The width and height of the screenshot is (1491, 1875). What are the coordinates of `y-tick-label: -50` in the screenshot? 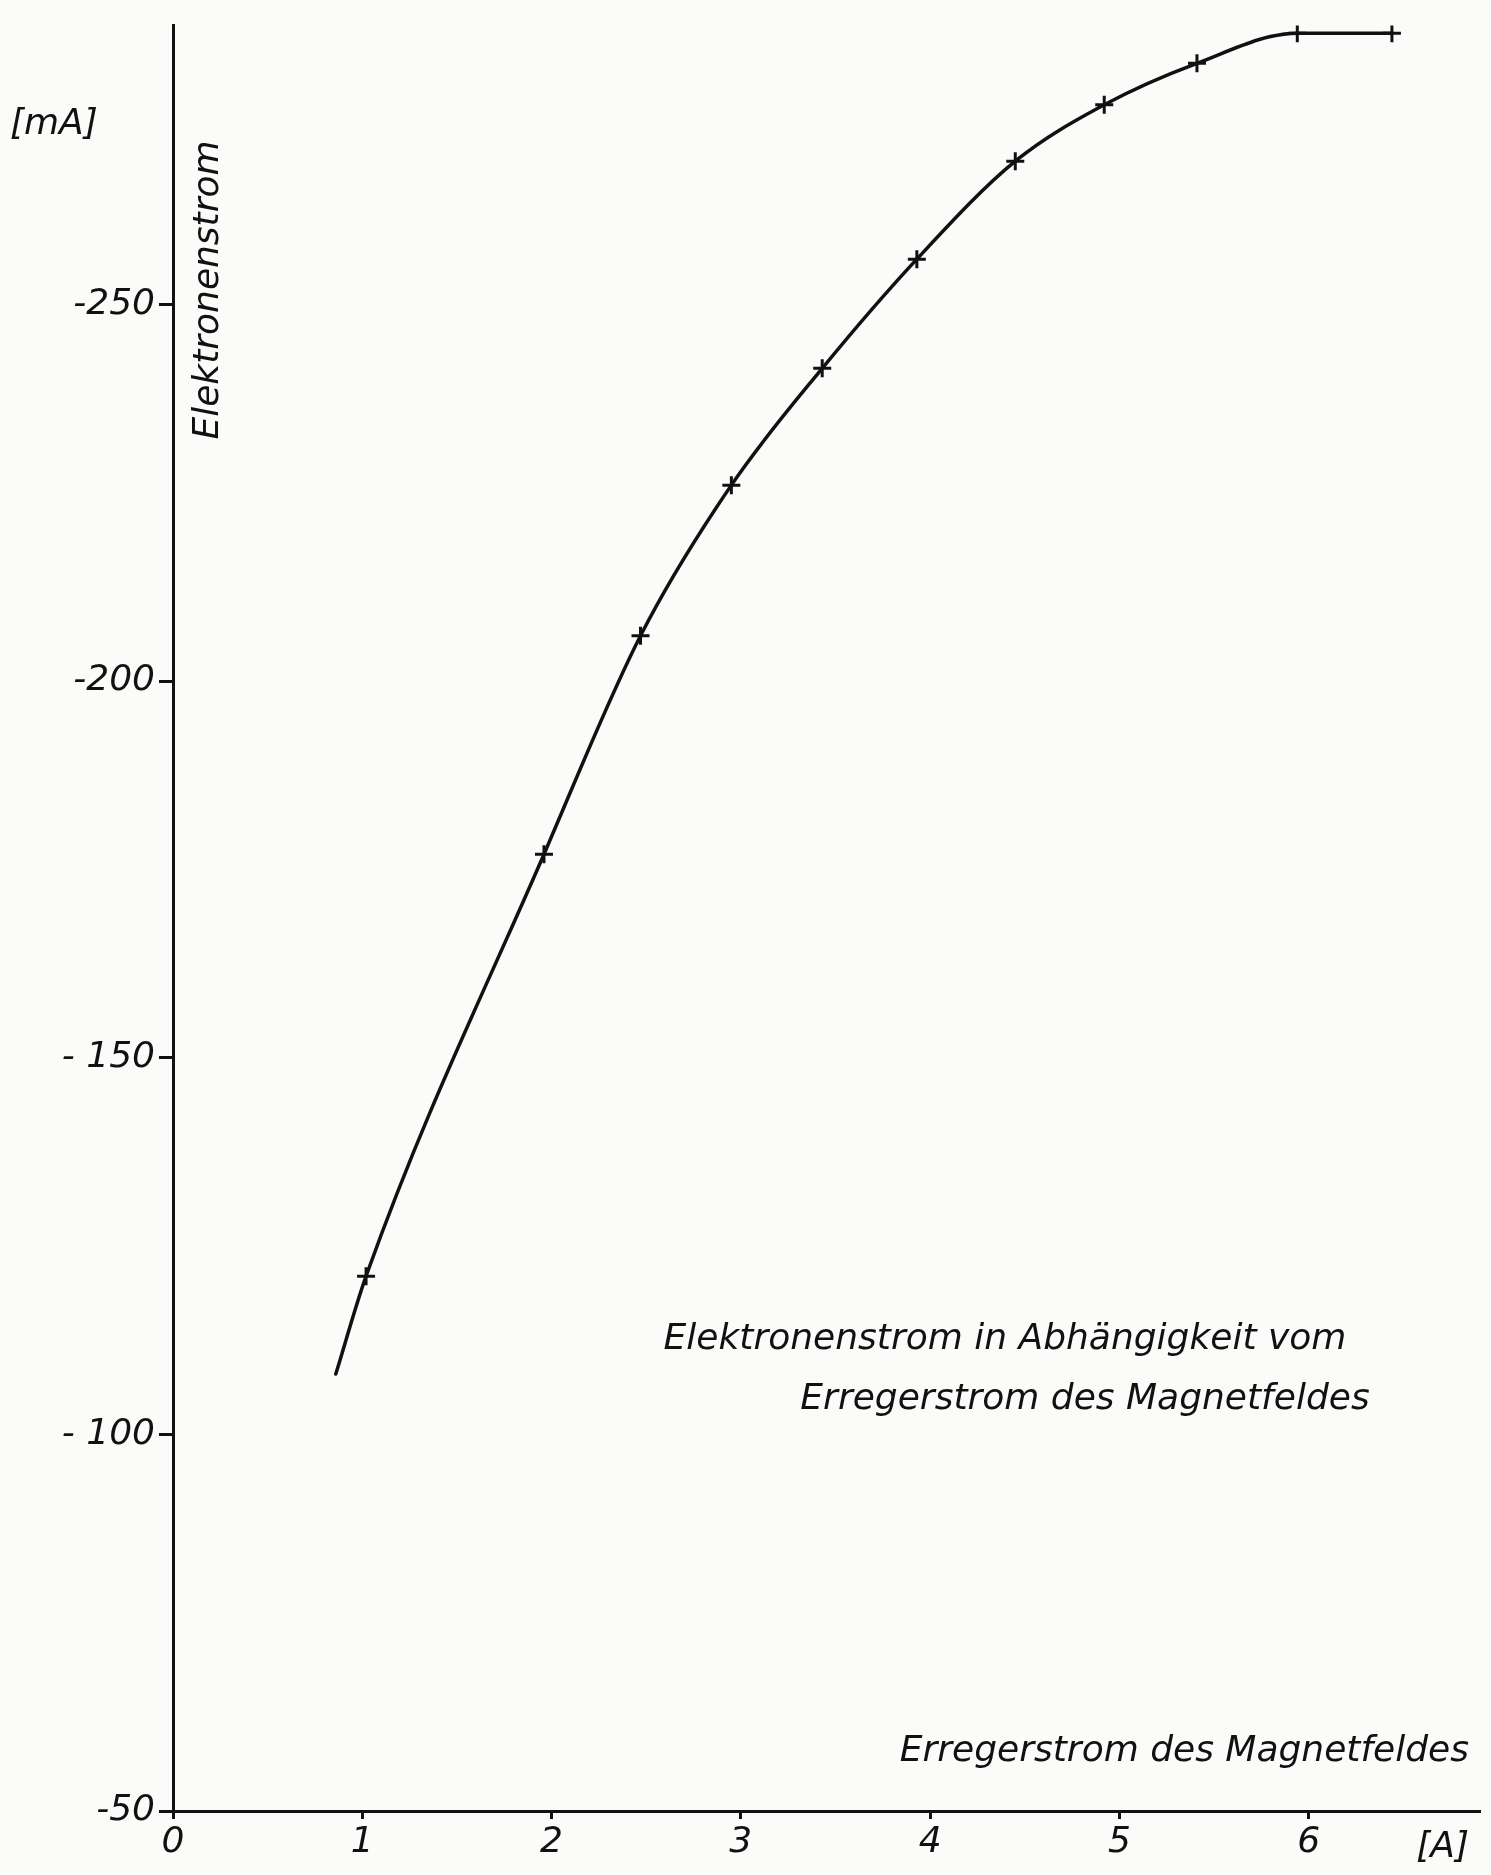 It's located at (125, 1808).